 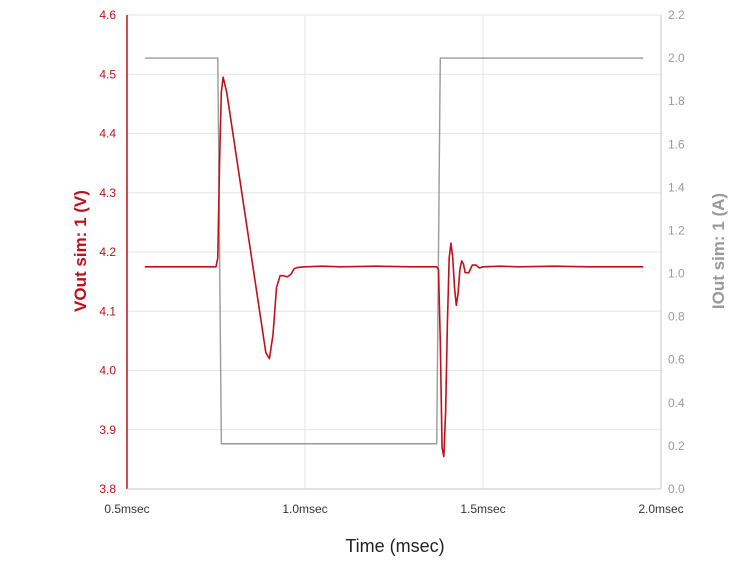 What do you see at coordinates (107, 74) in the screenshot?
I see `left-tick-label: 4.5` at bounding box center [107, 74].